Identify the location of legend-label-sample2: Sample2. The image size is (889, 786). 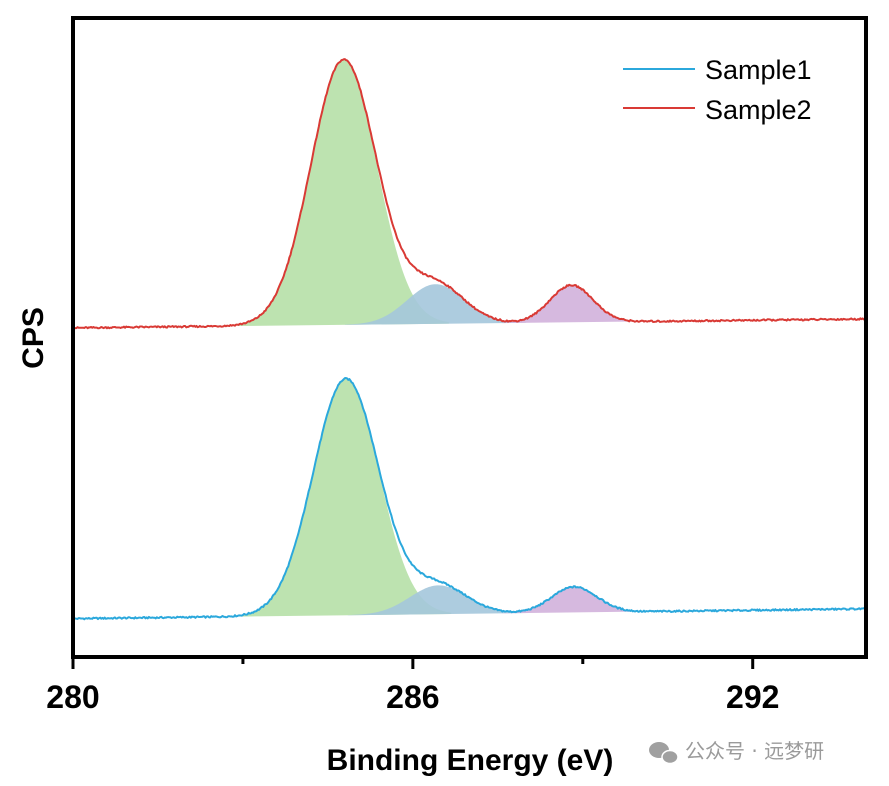
(758, 110).